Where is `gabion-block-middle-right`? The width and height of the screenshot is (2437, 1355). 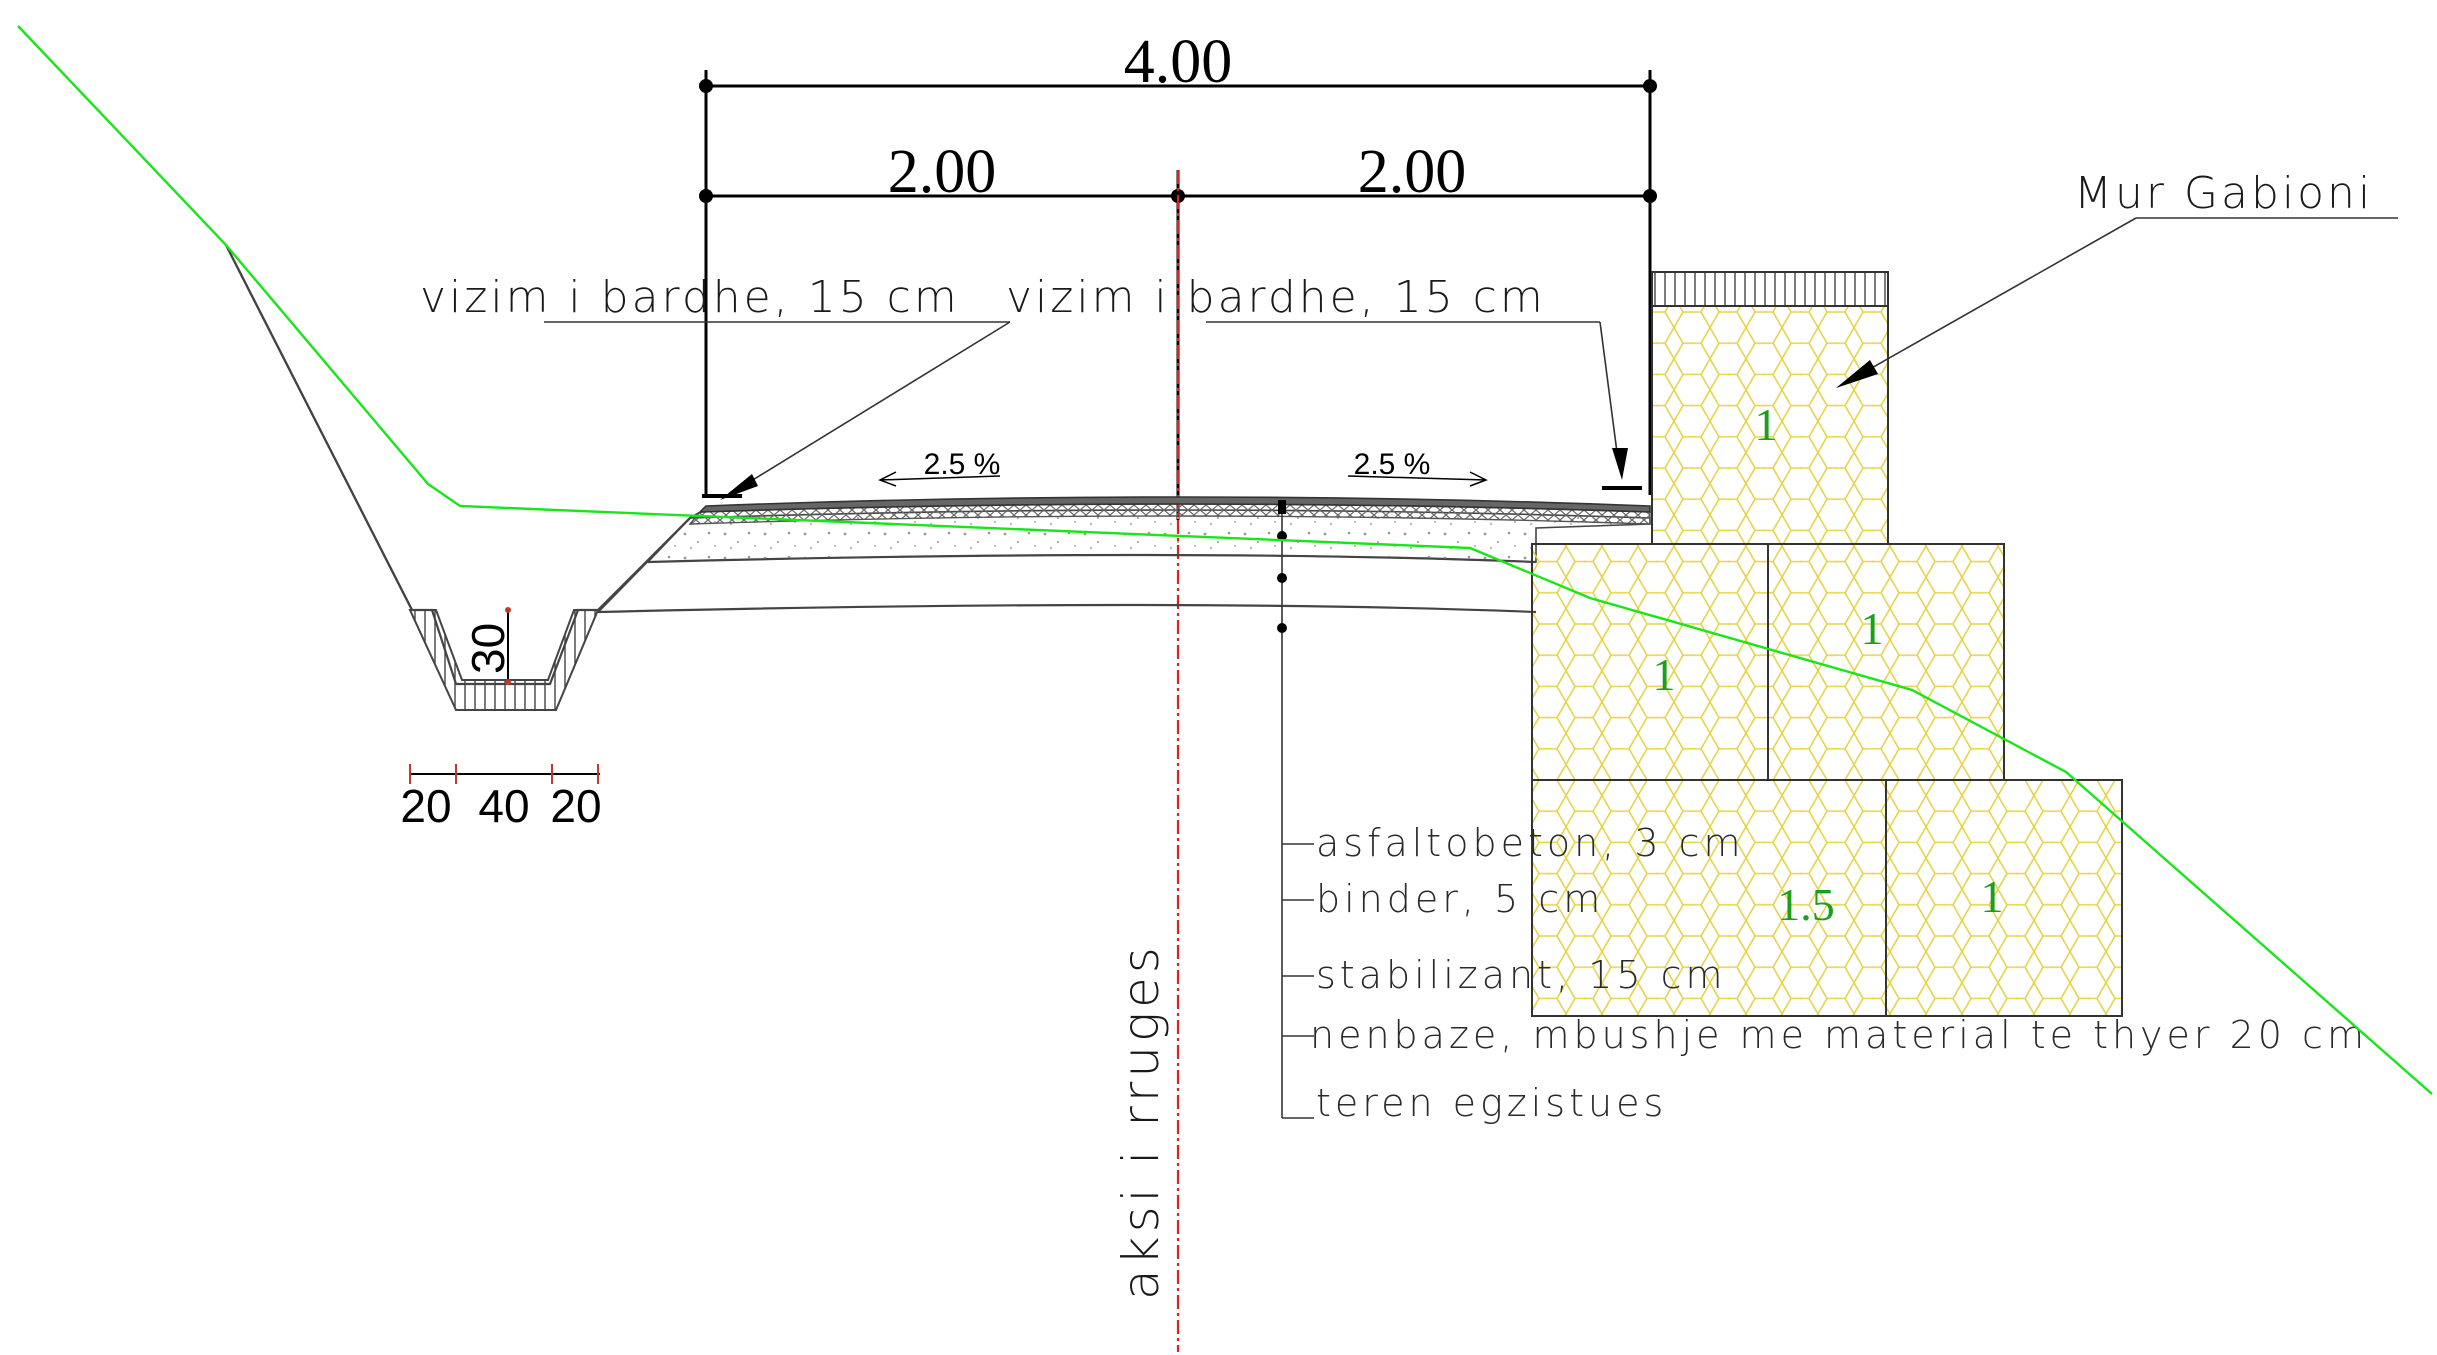 gabion-block-middle-right is located at coordinates (1886, 662).